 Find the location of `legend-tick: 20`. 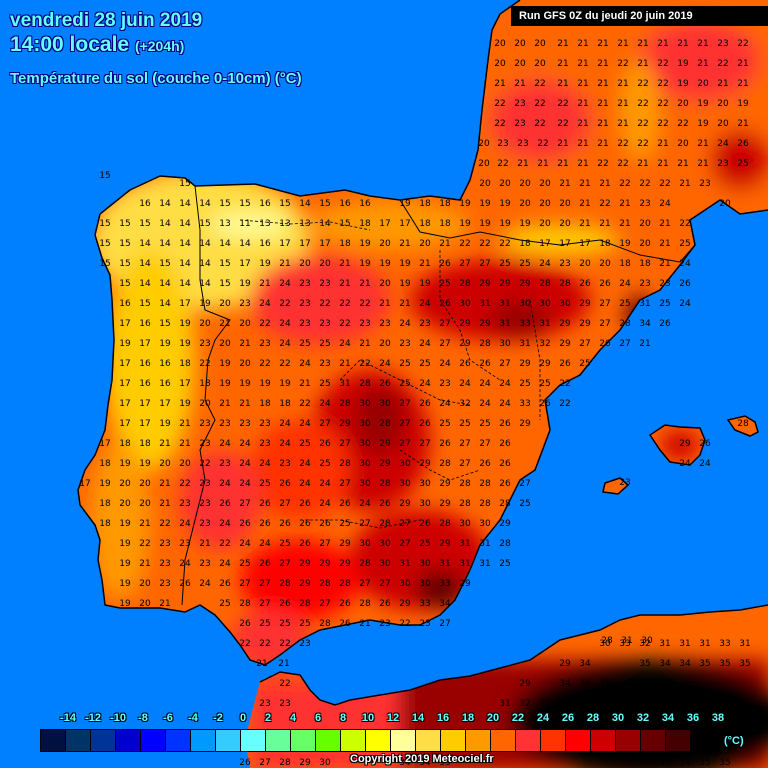

legend-tick: 20 is located at coordinates (493, 718).